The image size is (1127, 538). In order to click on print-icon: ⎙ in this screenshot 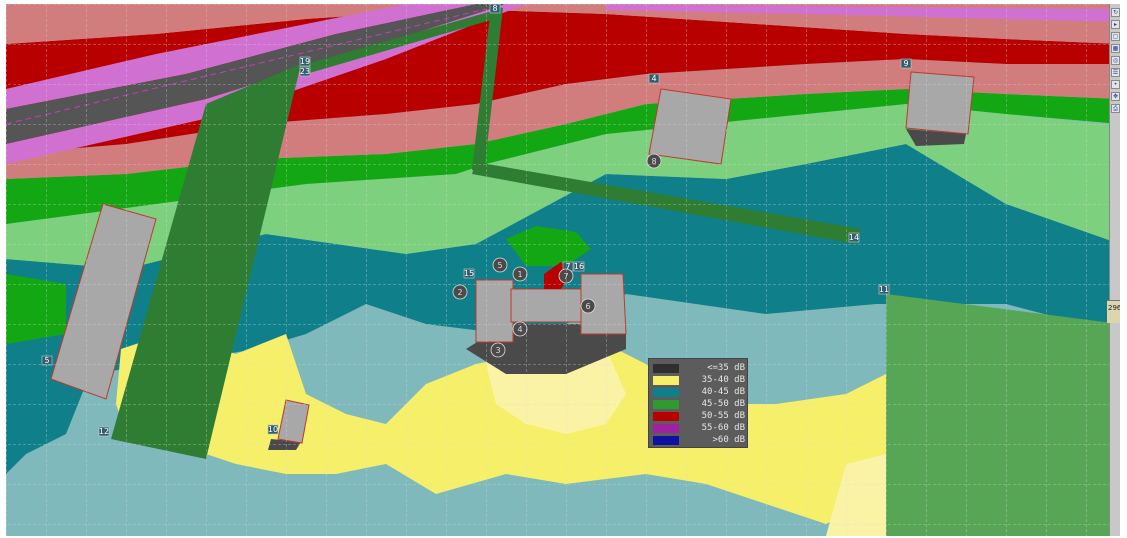, I will do `click(1115, 108)`.